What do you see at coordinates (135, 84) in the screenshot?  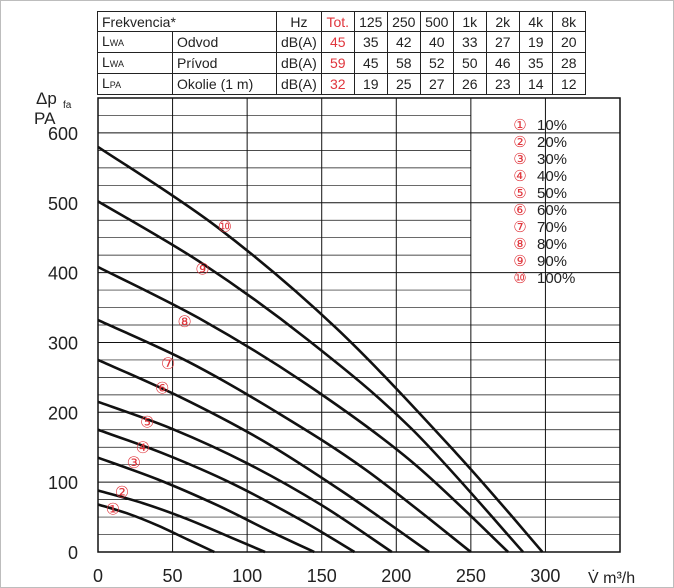 I see `row-symbol: LPA` at bounding box center [135, 84].